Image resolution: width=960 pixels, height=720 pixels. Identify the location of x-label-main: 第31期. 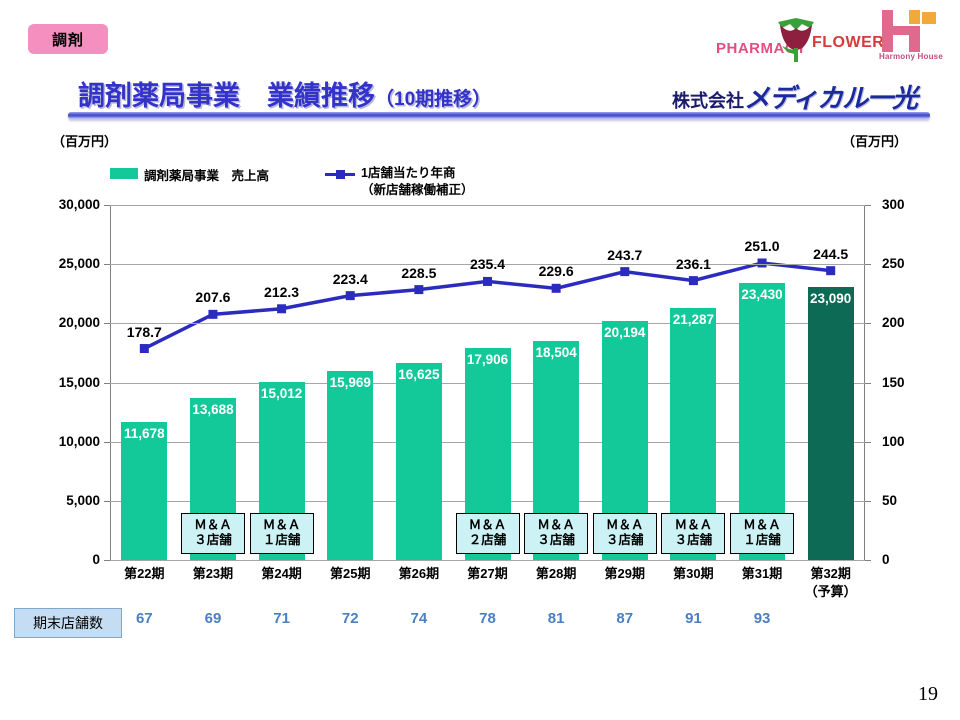
(762, 573).